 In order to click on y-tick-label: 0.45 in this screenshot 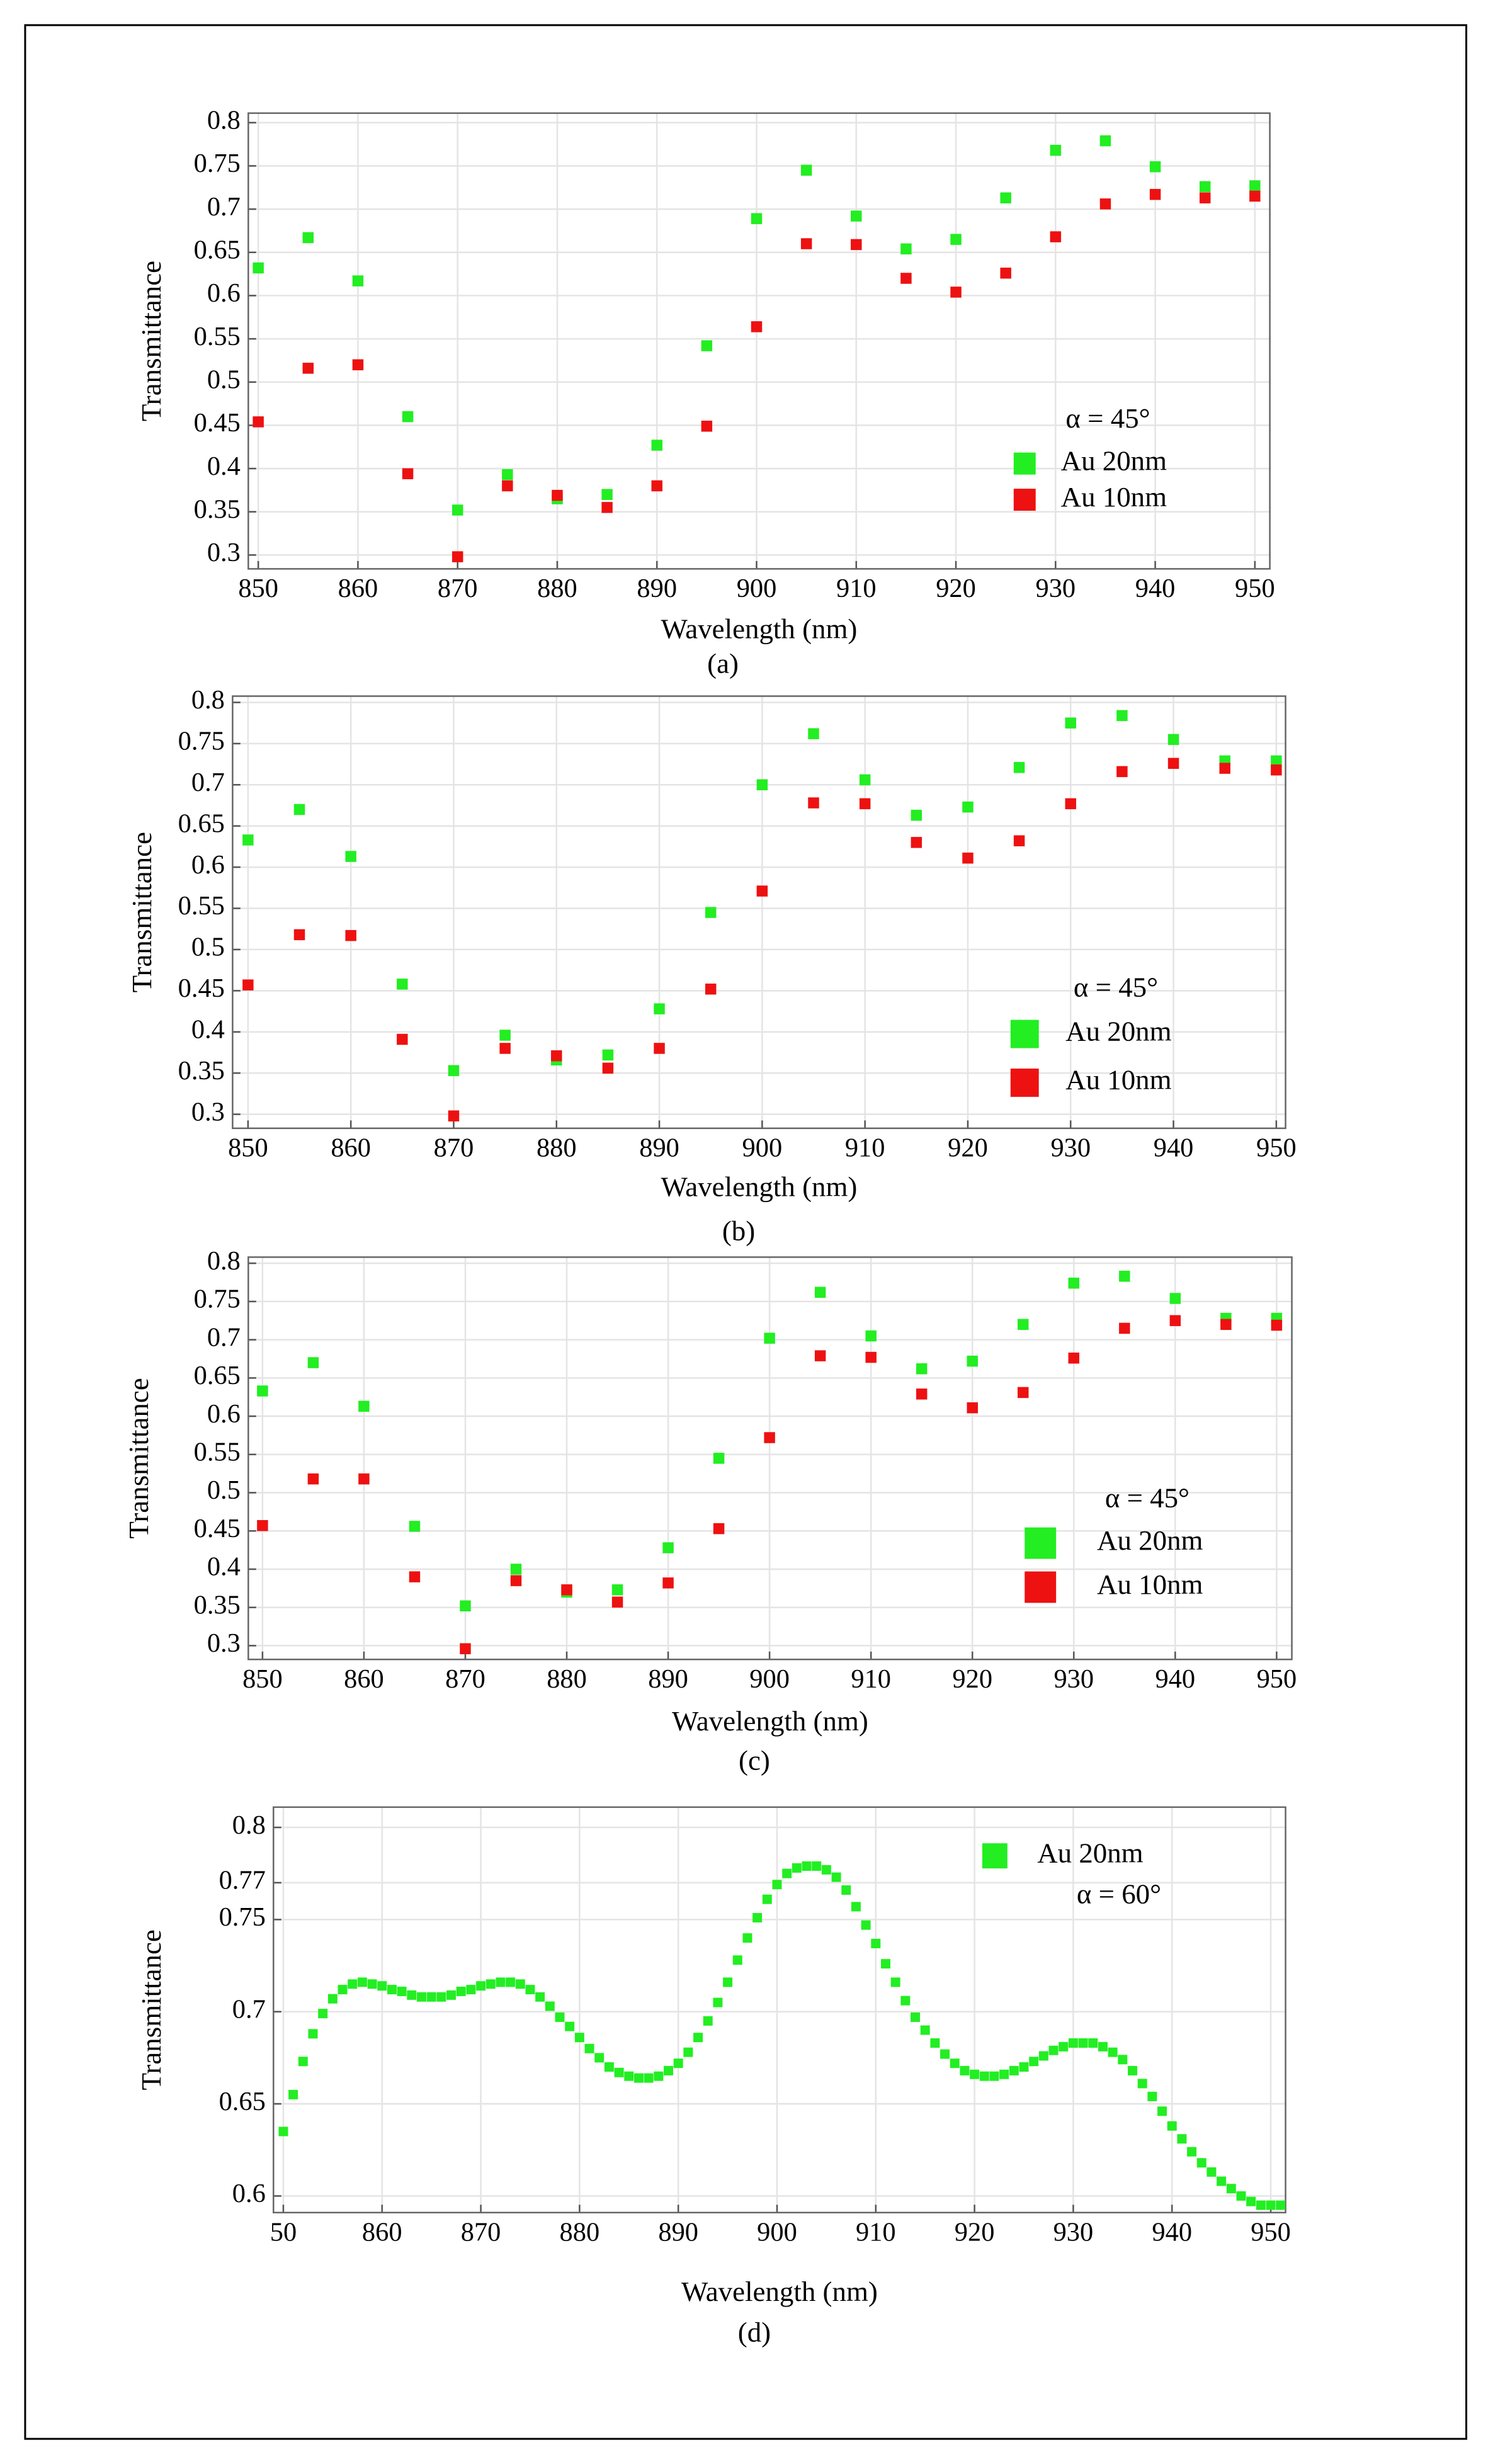, I will do `click(217, 423)`.